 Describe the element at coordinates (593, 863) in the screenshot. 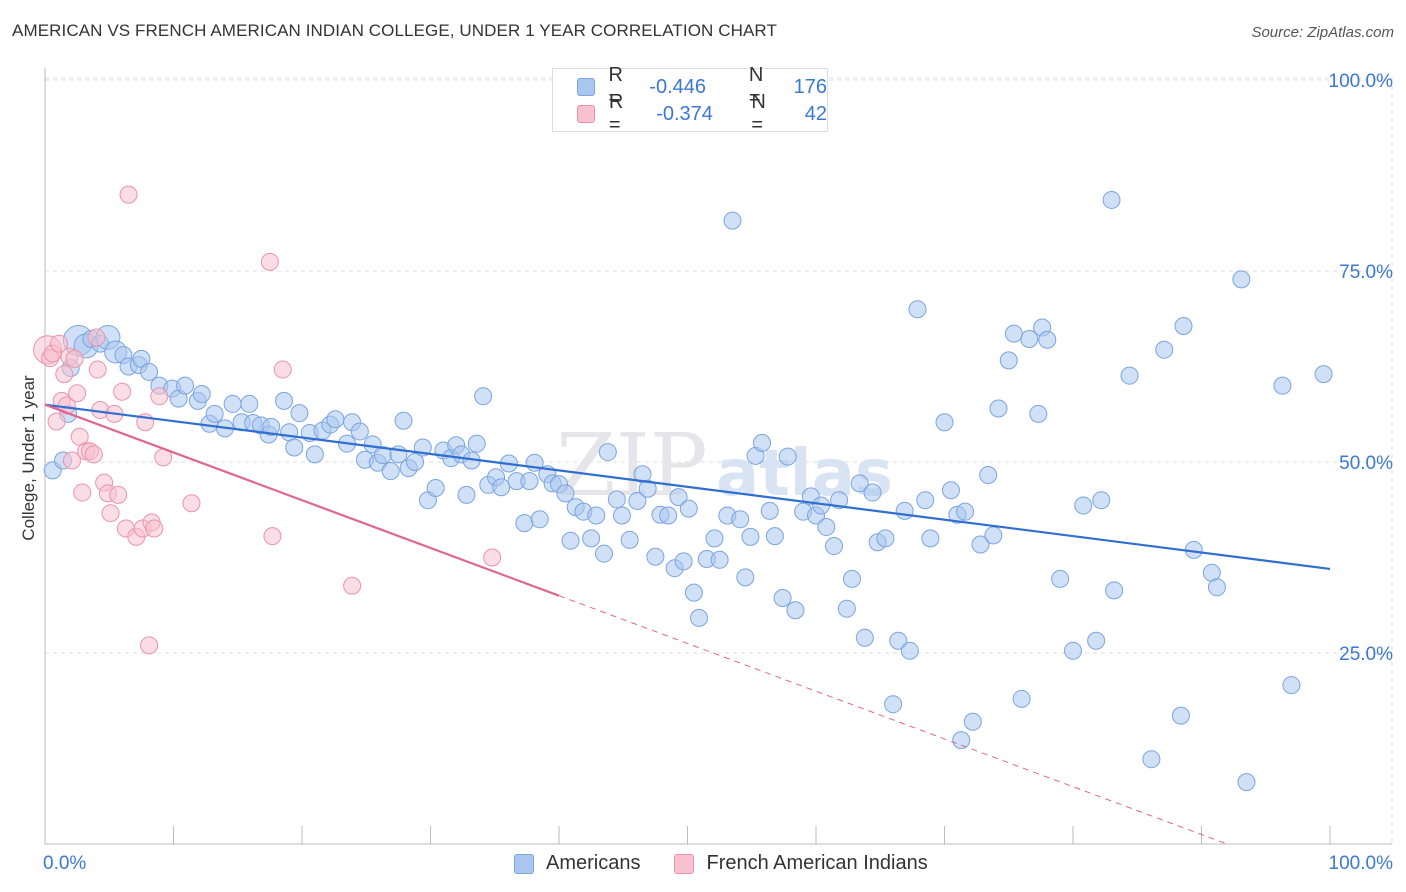

I see `americans-label: Americans` at that location.